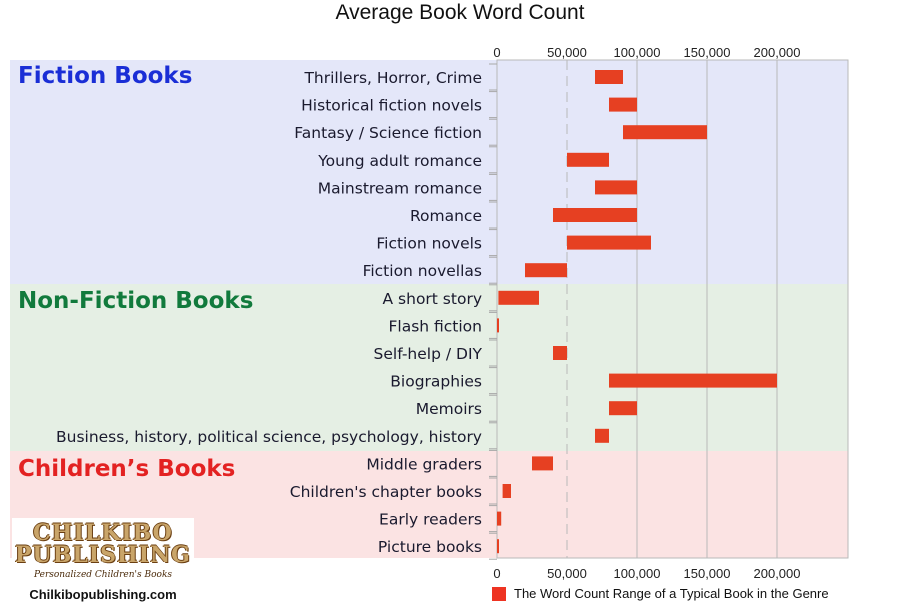  What do you see at coordinates (496, 52) in the screenshot?
I see `x-tick-label-top: 0` at bounding box center [496, 52].